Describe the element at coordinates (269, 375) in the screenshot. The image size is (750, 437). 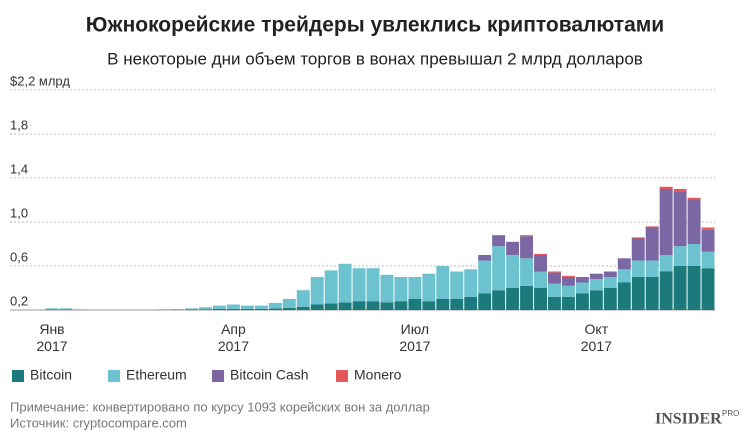
I see `legend-label: Bitcoin Cash` at that location.